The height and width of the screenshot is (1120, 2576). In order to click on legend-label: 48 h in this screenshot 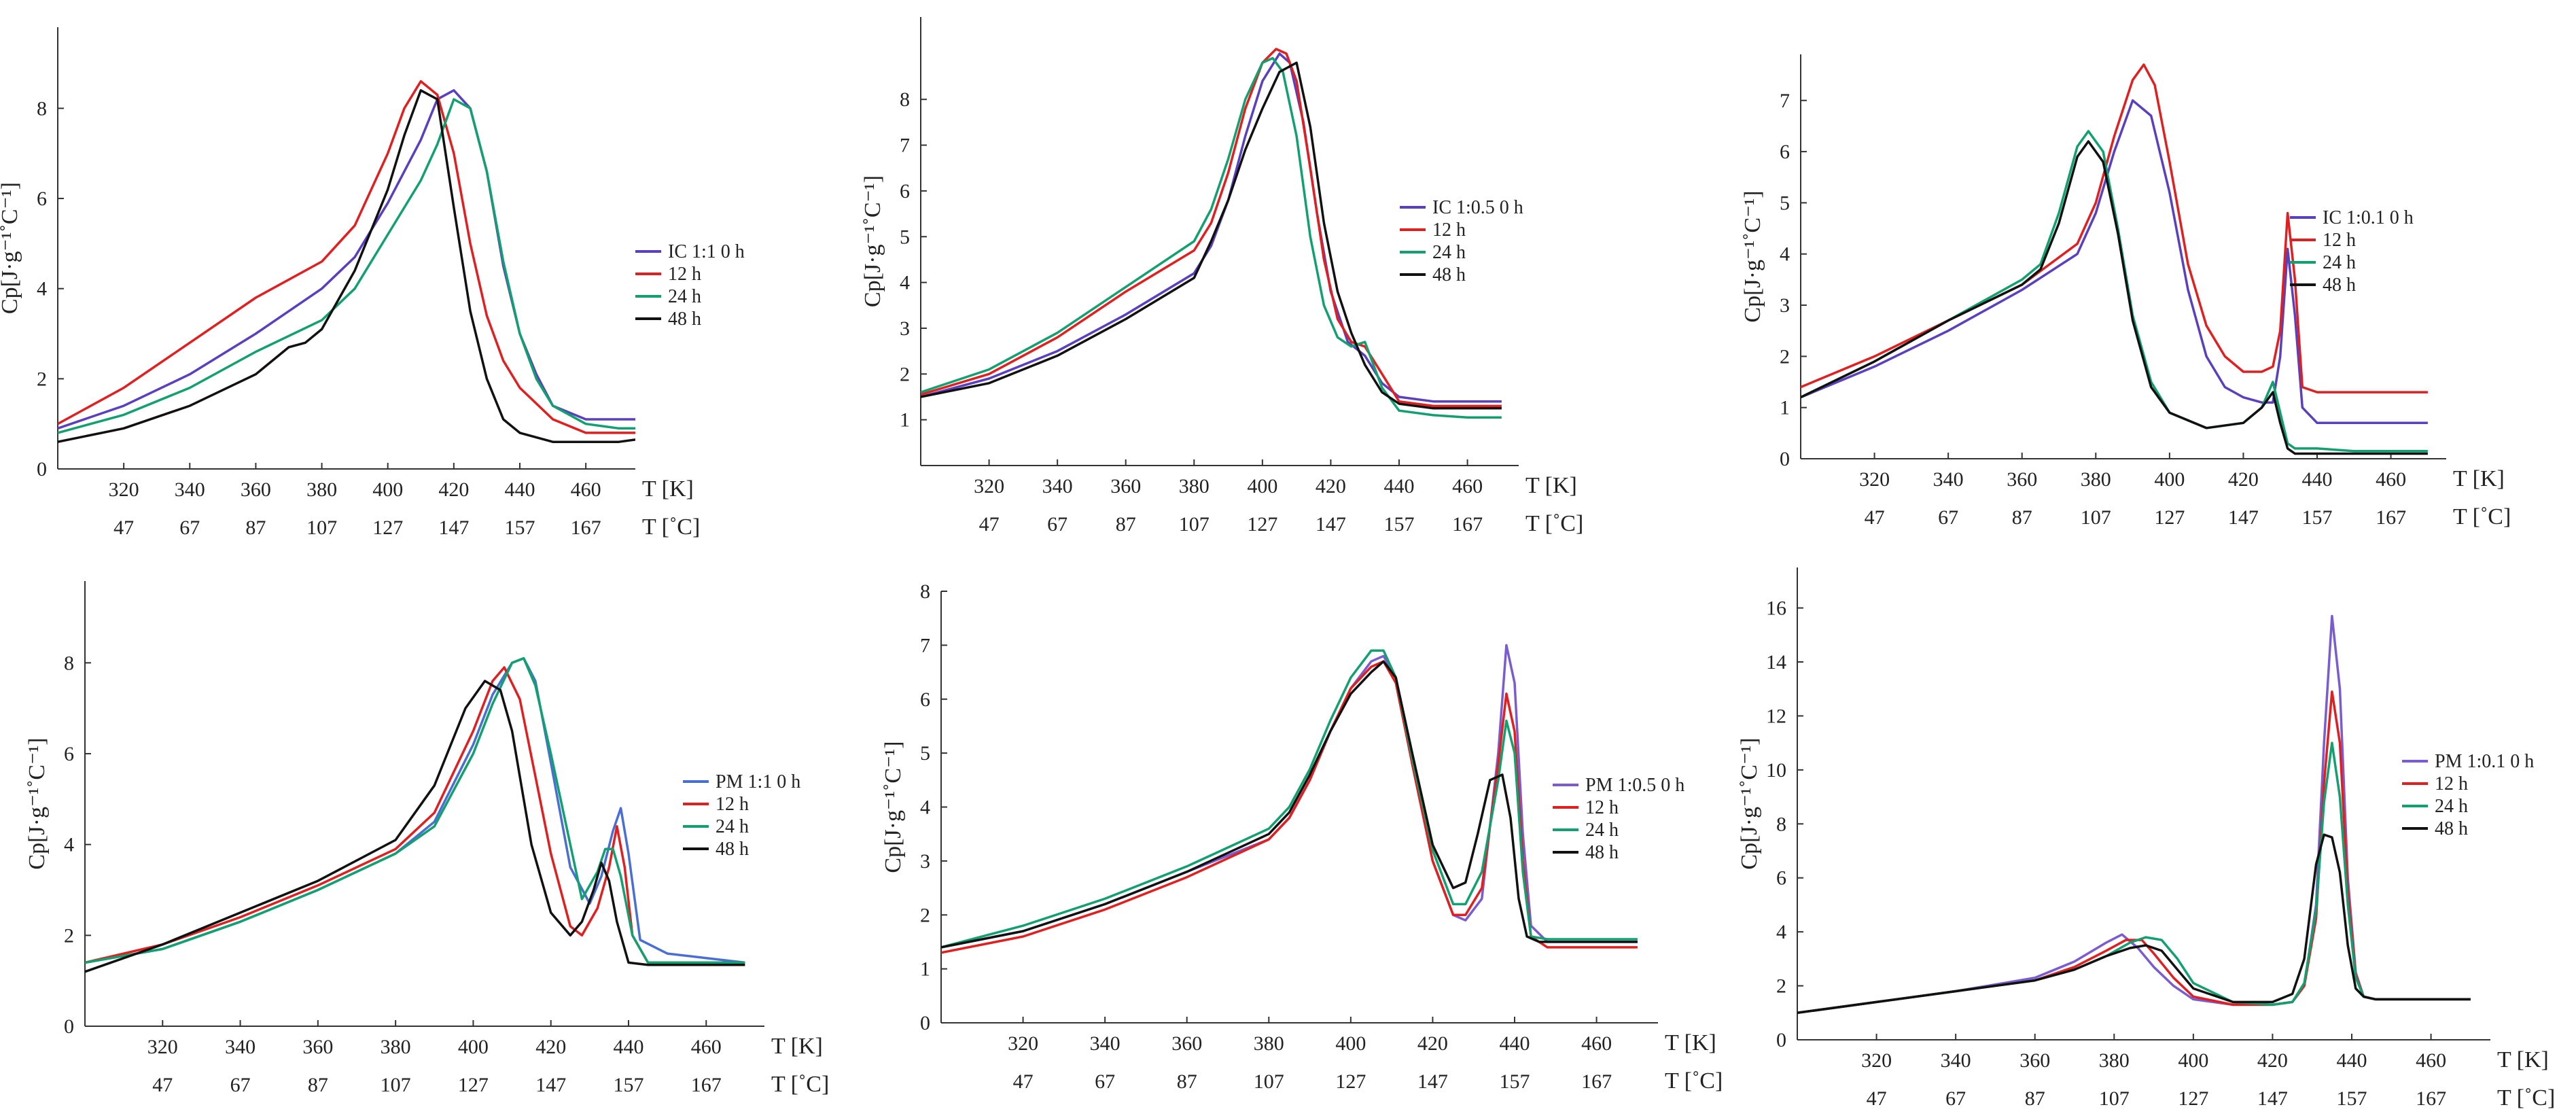, I will do `click(2451, 828)`.